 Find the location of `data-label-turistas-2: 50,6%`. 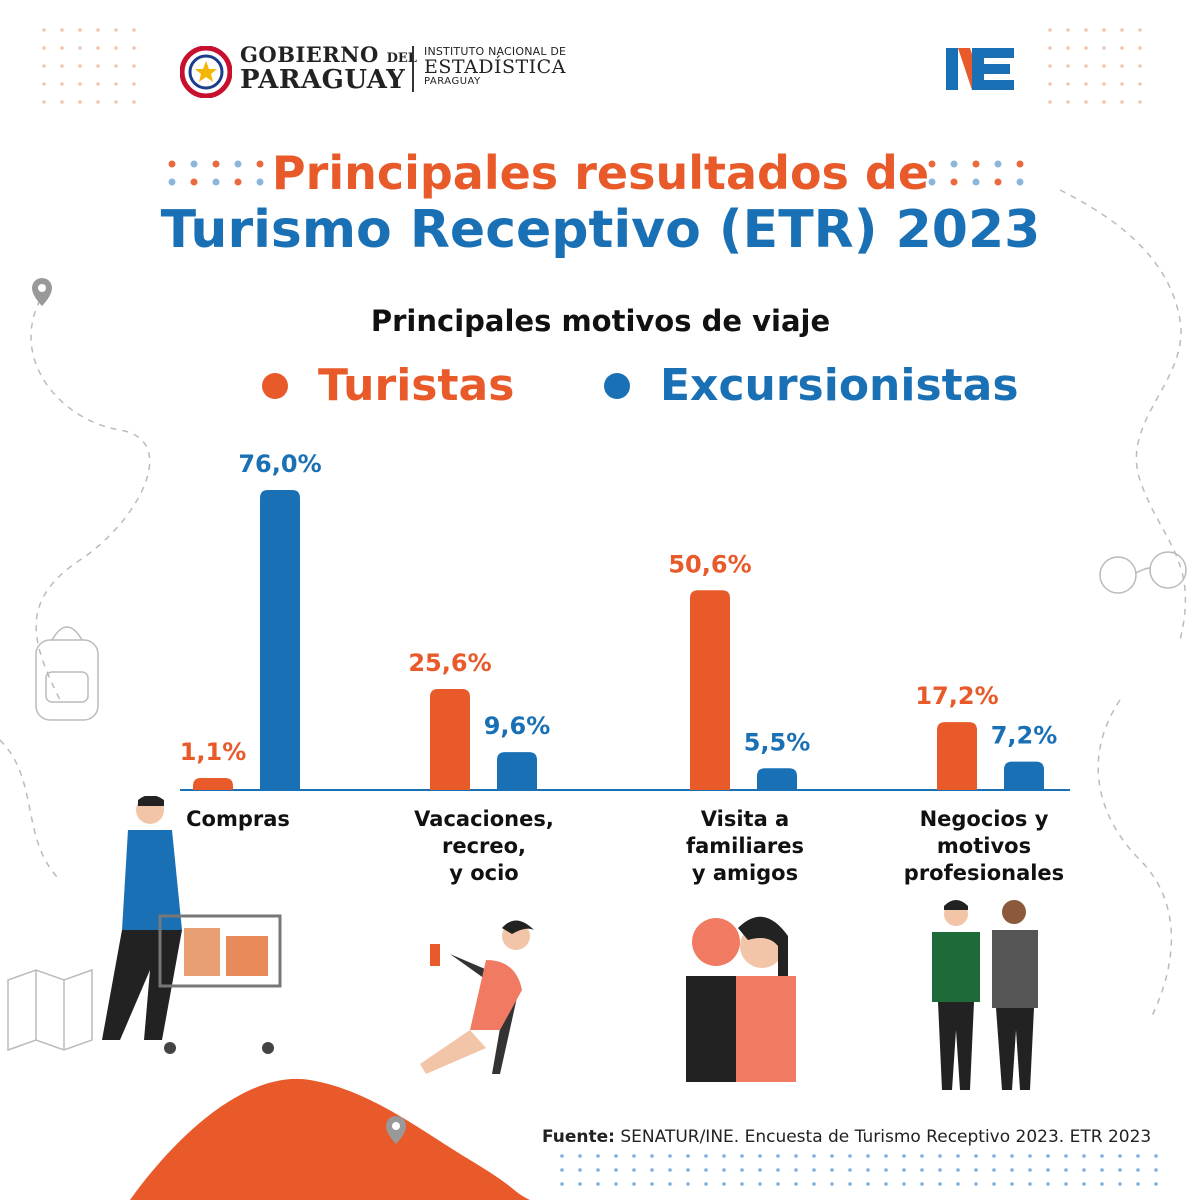

data-label-turistas-2: 50,6% is located at coordinates (709, 564).